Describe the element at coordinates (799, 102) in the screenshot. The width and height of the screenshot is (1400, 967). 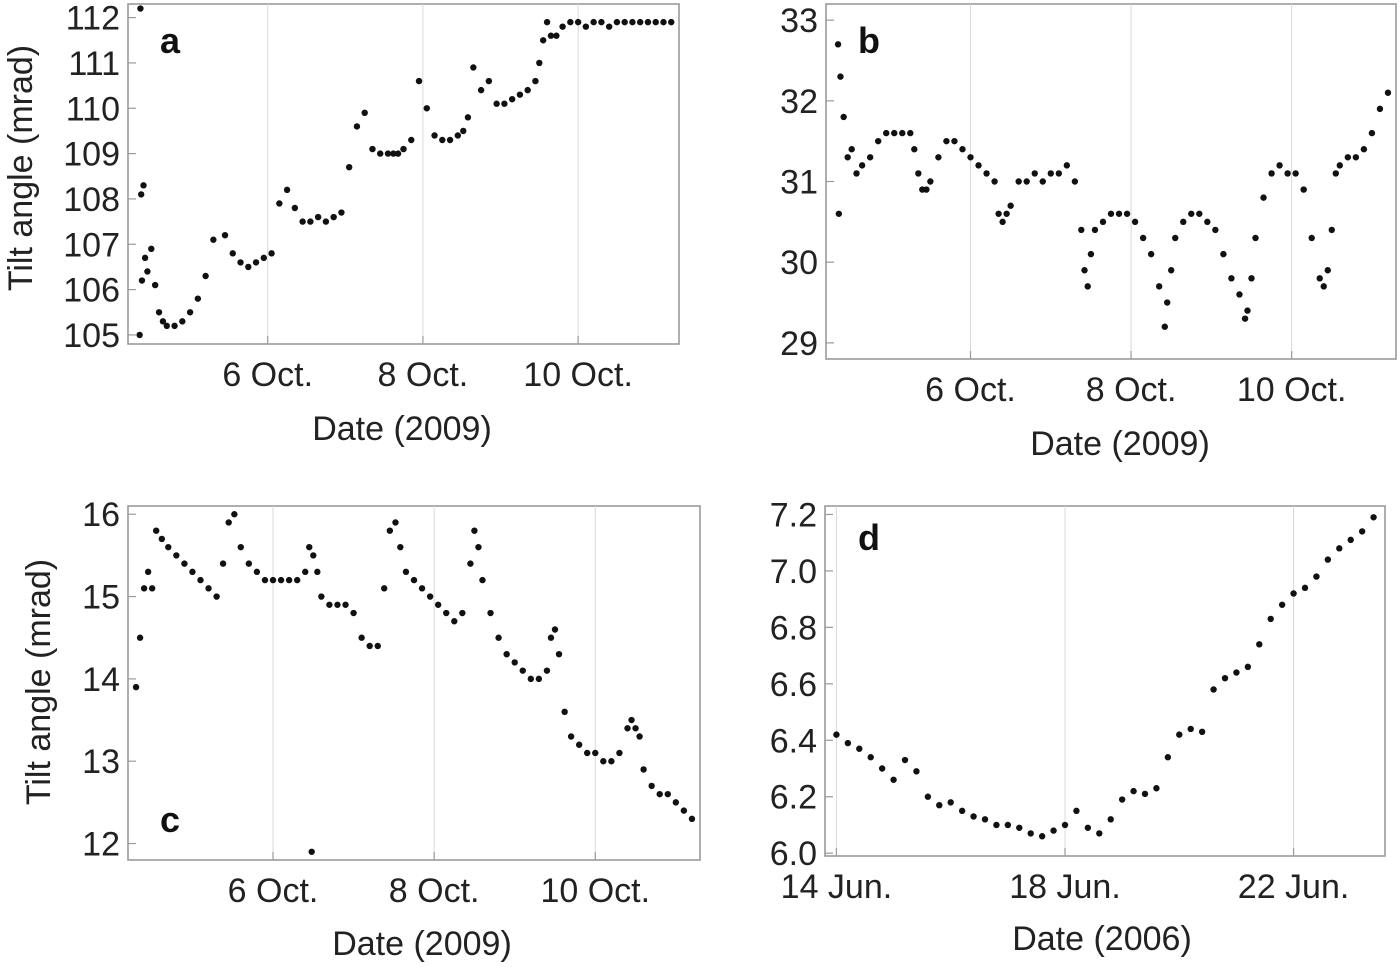
I see `panel-b-y-tick-label: 32` at that location.